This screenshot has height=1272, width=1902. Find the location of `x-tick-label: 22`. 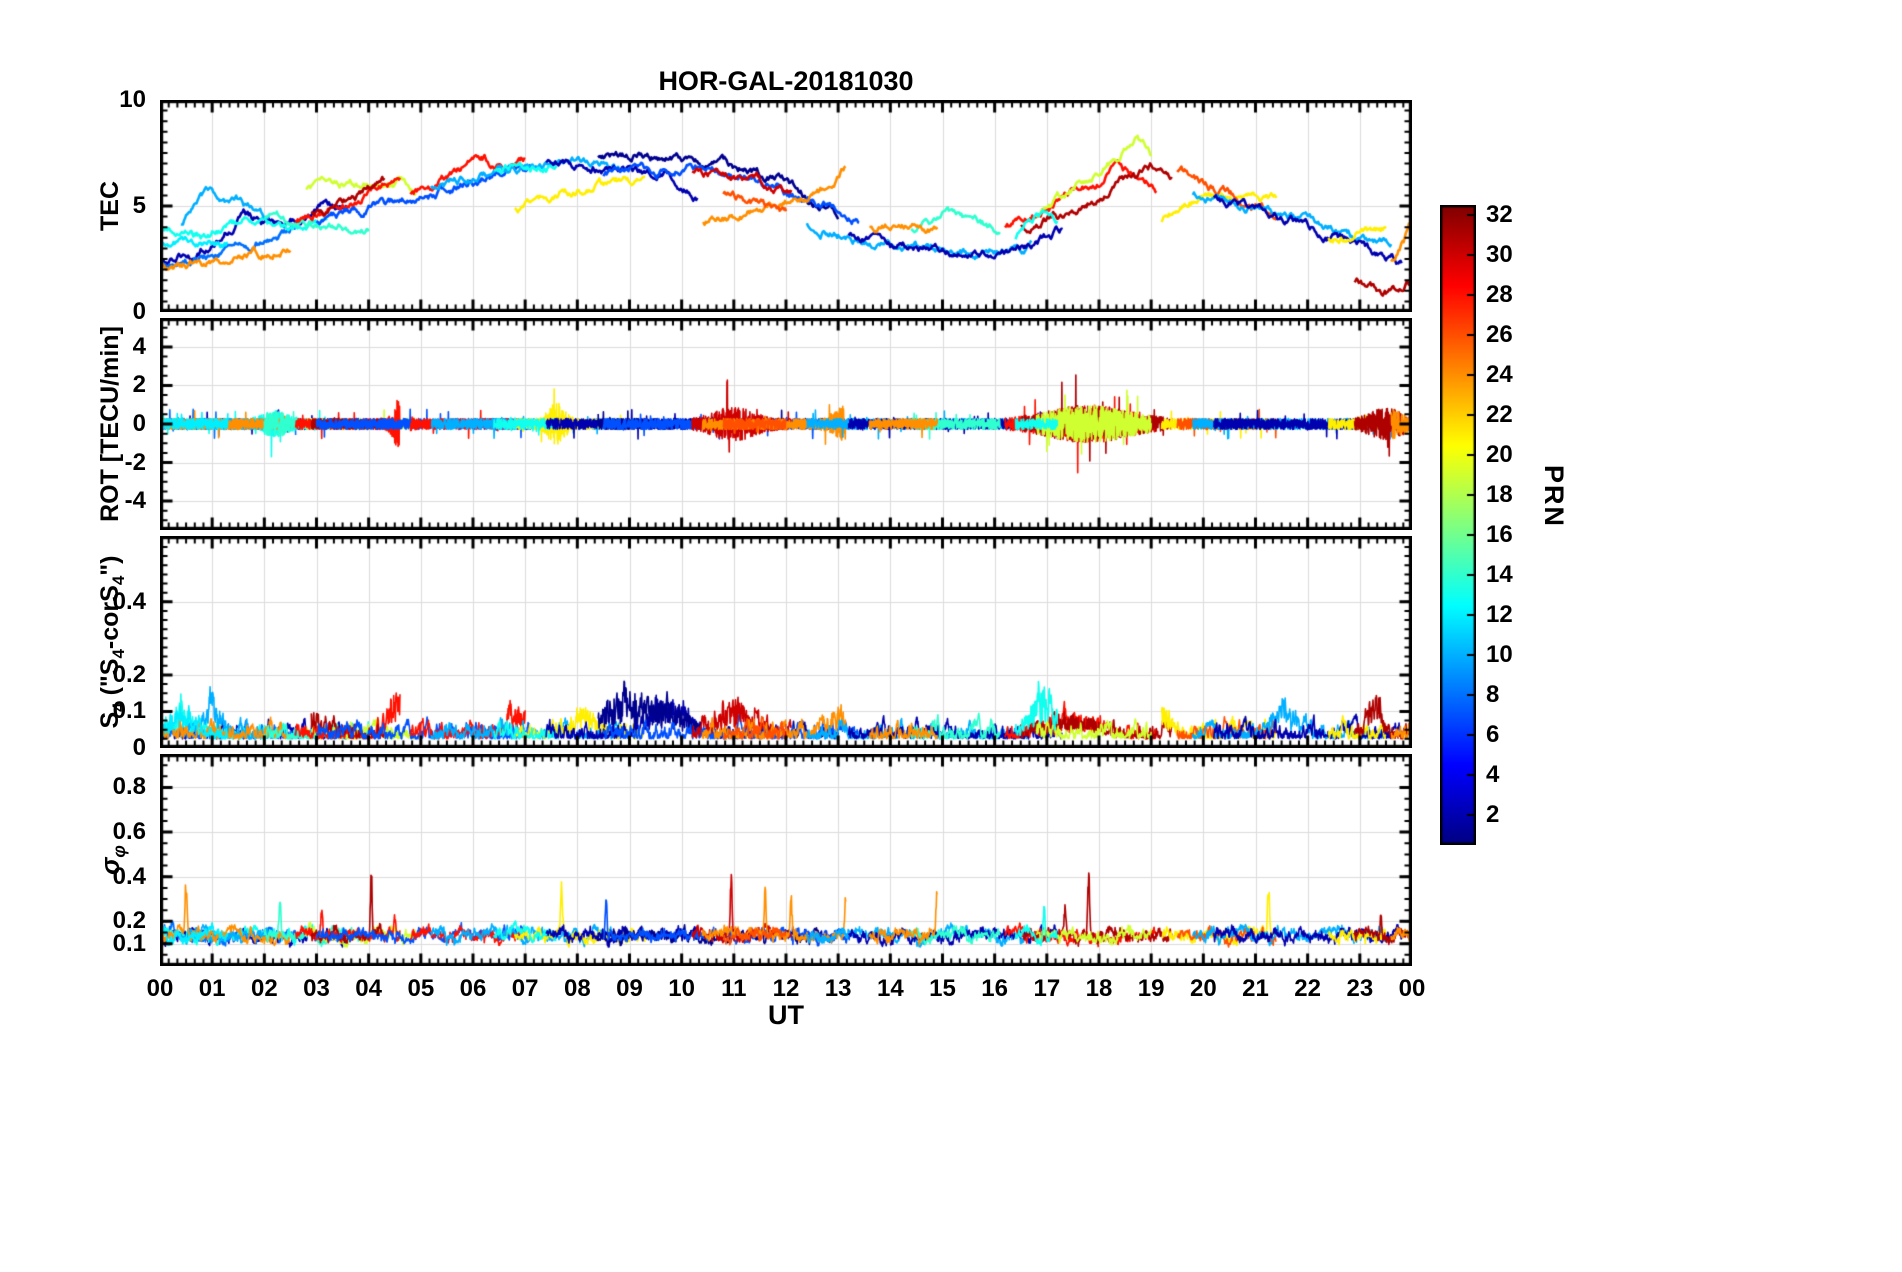

x-tick-label: 22 is located at coordinates (1307, 988).